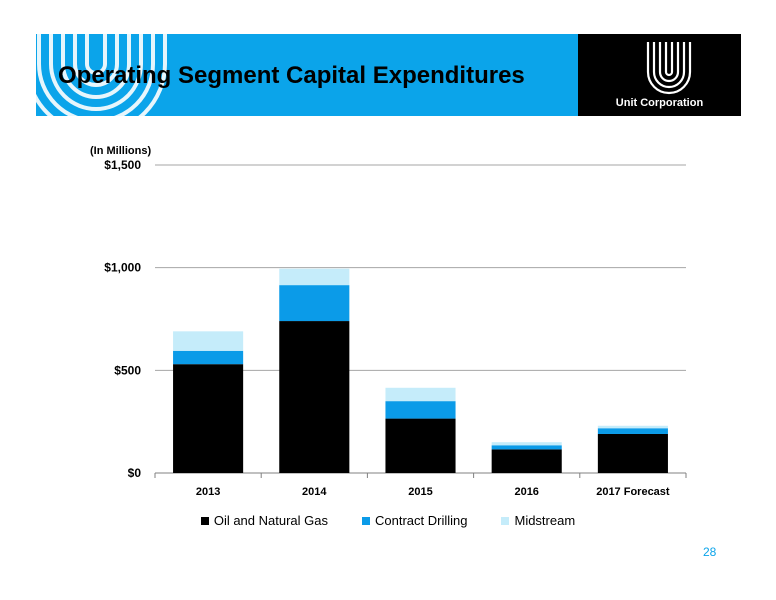  Describe the element at coordinates (122, 268) in the screenshot. I see `y-tick-label: $1,000` at that location.